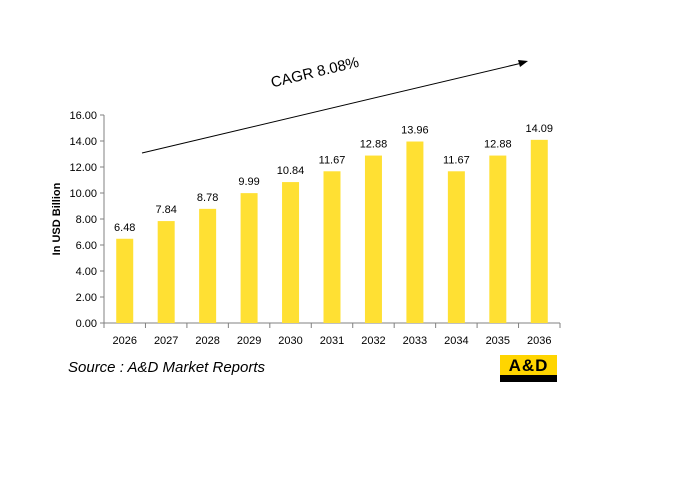  Describe the element at coordinates (86, 324) in the screenshot. I see `y-tick-label: 0.00` at that location.